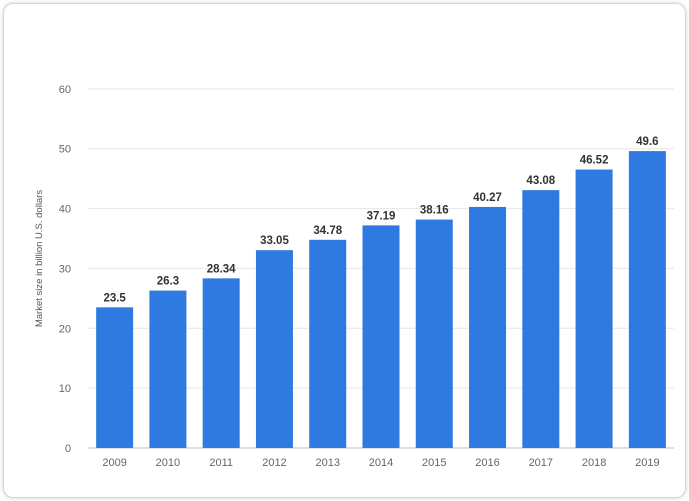 The image size is (689, 501). Describe the element at coordinates (328, 343) in the screenshot. I see `bar-2013` at that location.